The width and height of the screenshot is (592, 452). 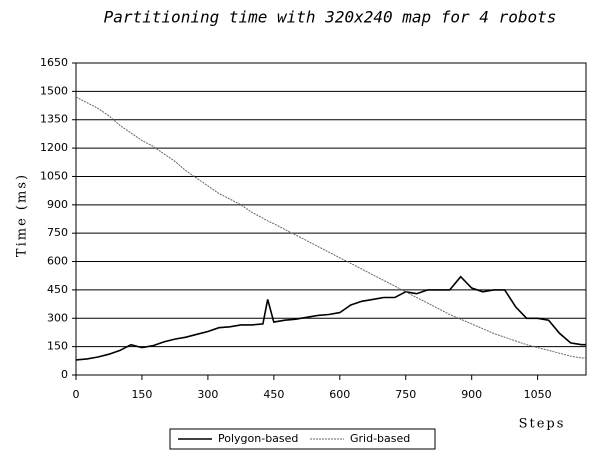 What do you see at coordinates (57, 261) in the screenshot?
I see `y-tick-label: 600` at bounding box center [57, 261].